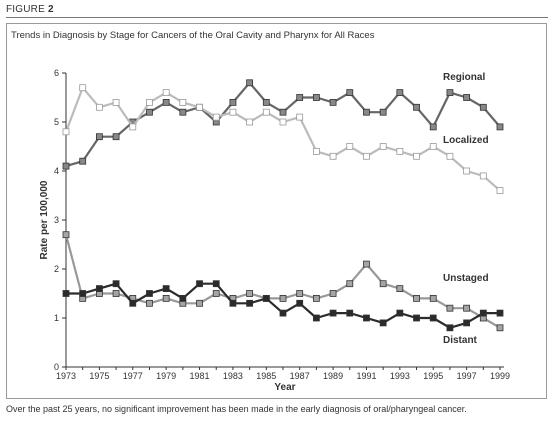  I want to click on x-tick-label: 1985, so click(266, 376).